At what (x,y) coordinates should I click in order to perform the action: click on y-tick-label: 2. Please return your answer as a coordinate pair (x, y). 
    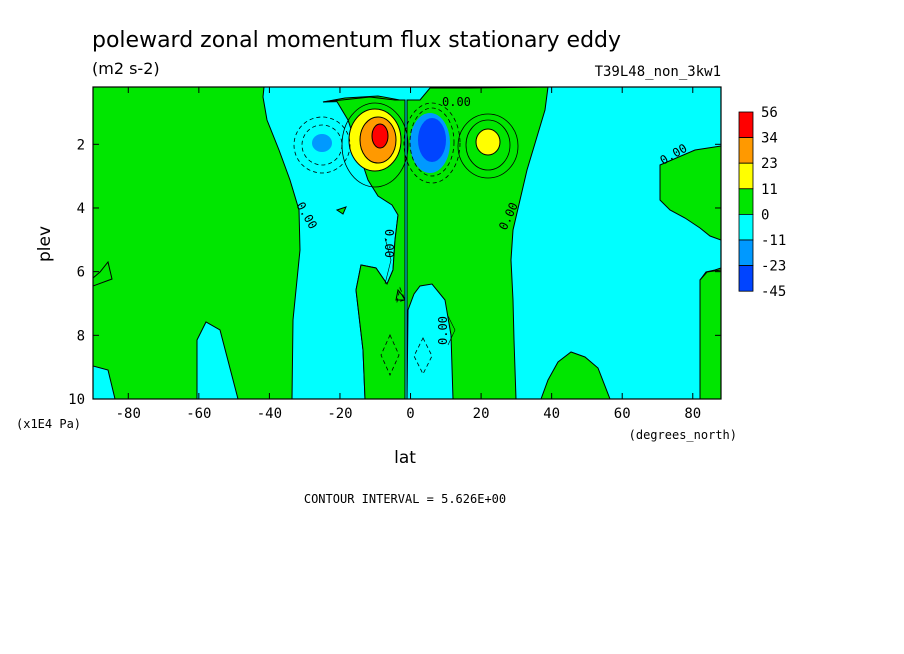
    Looking at the image, I should click on (81, 145).